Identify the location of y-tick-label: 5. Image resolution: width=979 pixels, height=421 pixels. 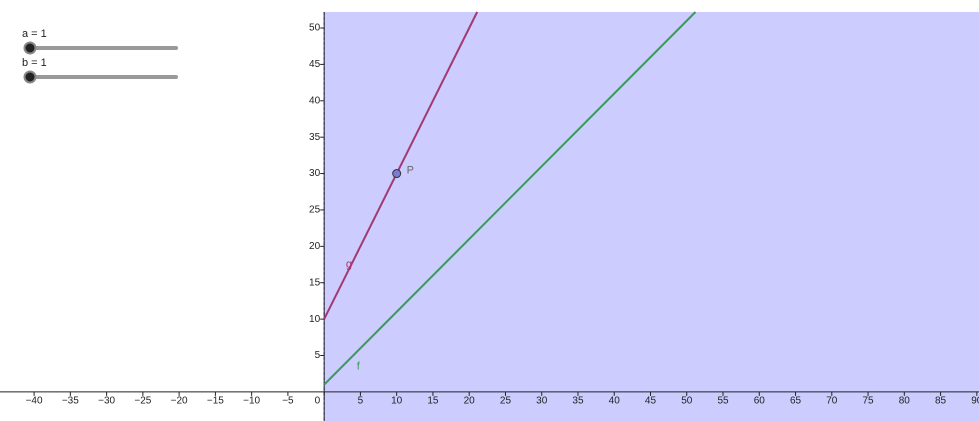
(318, 355).